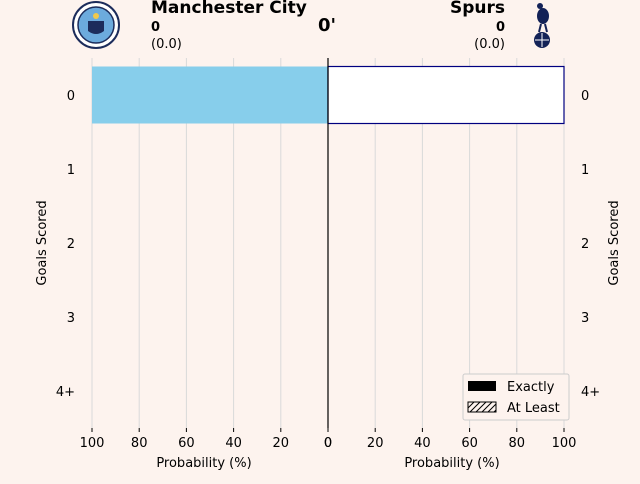 Image resolution: width=640 pixels, height=484 pixels. I want to click on away-team-name: Spurs, so click(477, 9).